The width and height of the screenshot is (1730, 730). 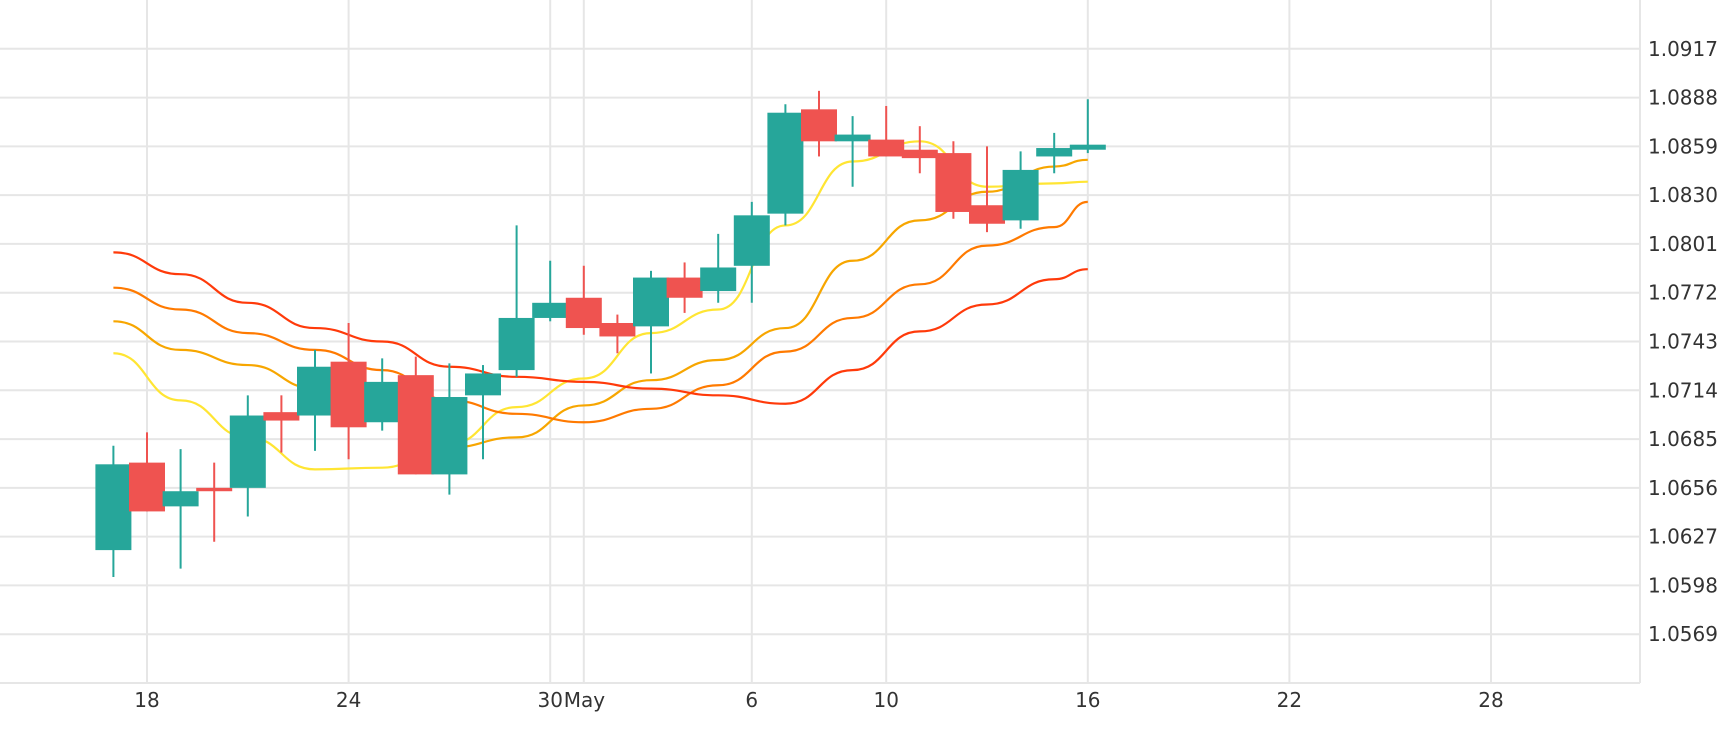 I want to click on y-tick-label: 1.0714, so click(x=1683, y=390).